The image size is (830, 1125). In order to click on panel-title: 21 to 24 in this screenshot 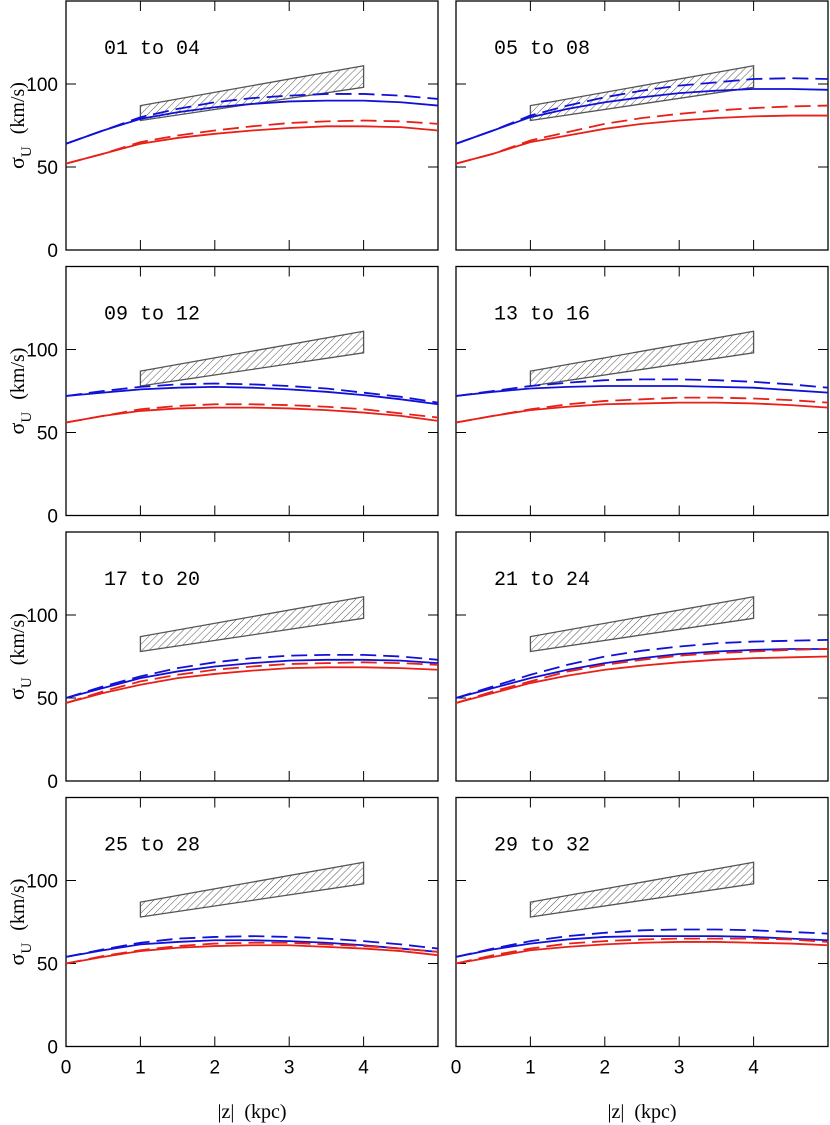, I will do `click(542, 580)`.